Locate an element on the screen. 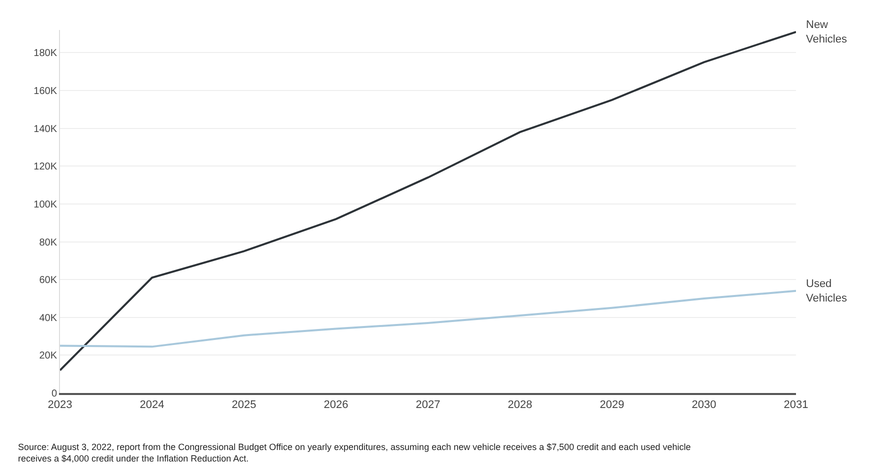 This screenshot has width=876, height=473. x-tick-label: 2030 is located at coordinates (704, 404).